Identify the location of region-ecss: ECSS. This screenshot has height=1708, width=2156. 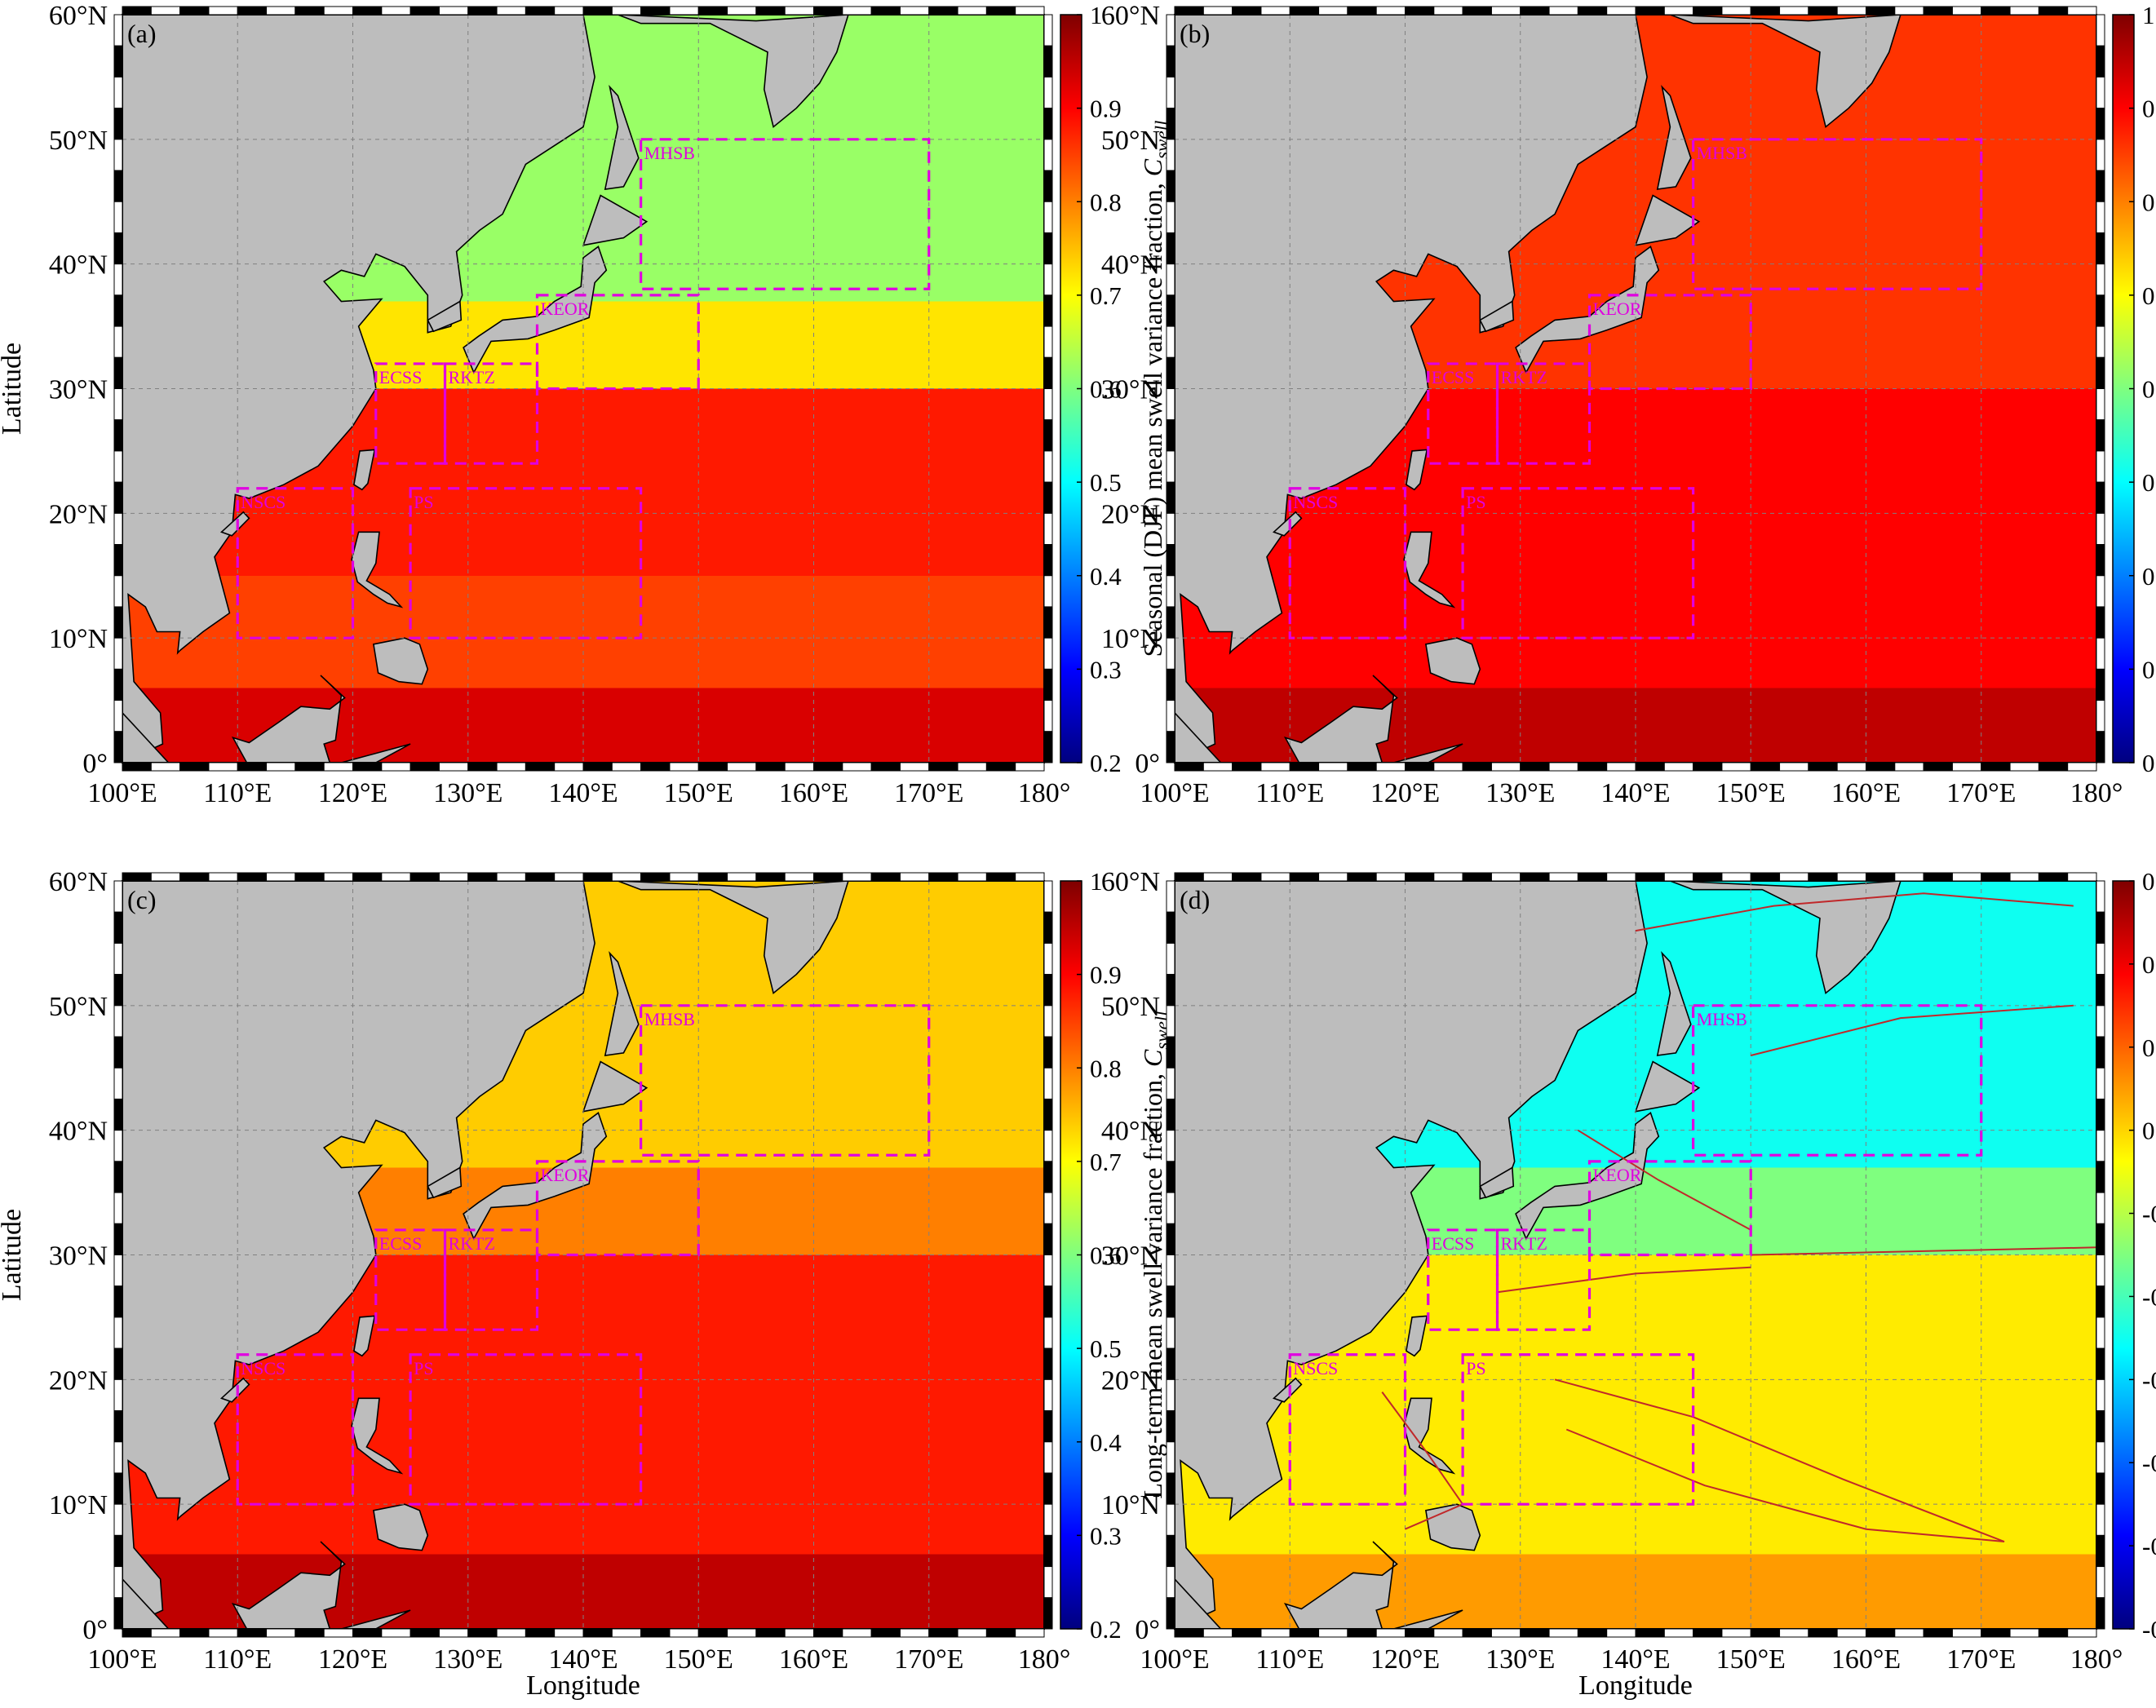
(1463, 1279).